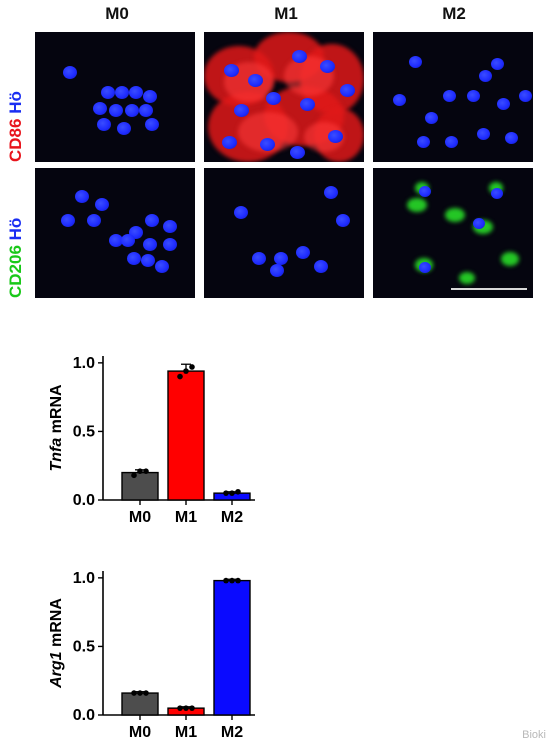 This screenshot has width=554, height=747. Describe the element at coordinates (84, 363) in the screenshot. I see `y-tick-label: 1.0` at that location.